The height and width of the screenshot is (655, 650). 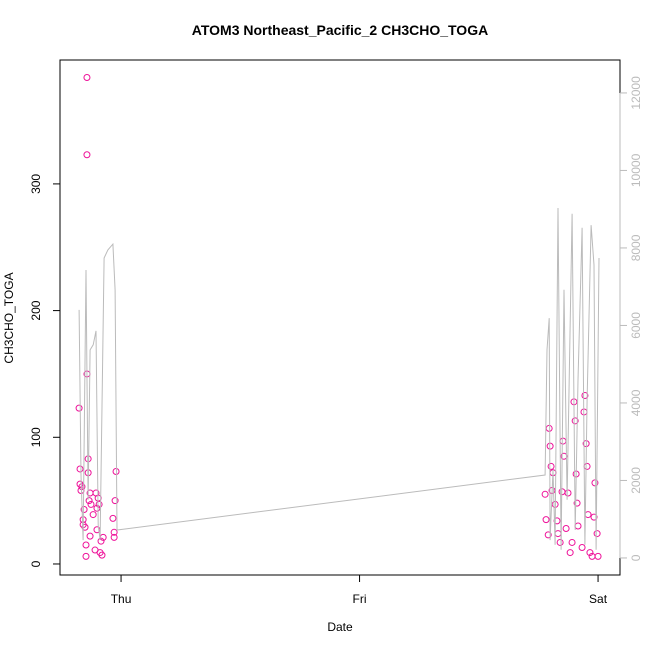 What do you see at coordinates (636, 247) in the screenshot?
I see `y2-tick-label: 8000` at bounding box center [636, 247].